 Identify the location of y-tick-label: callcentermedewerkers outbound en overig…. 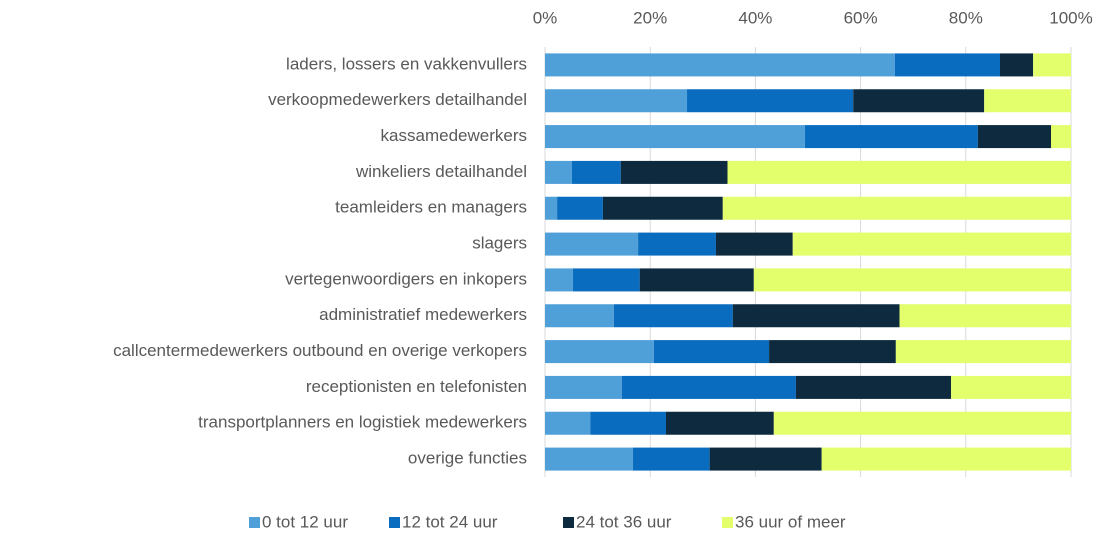
(320, 350).